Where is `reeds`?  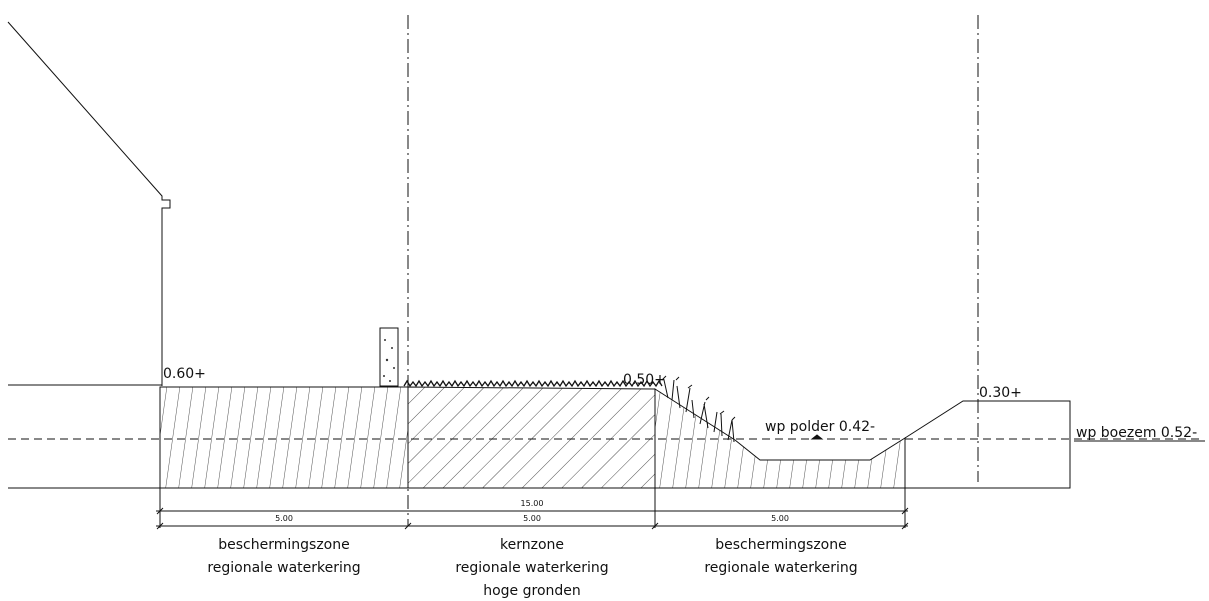
reeds is located at coordinates (698, 409).